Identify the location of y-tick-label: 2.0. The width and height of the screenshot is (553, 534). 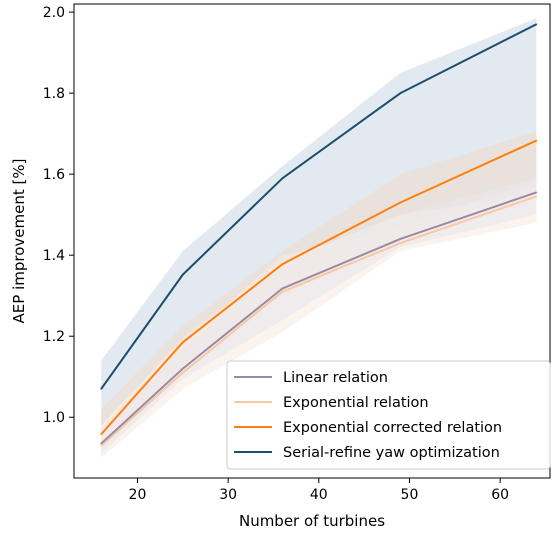
(54, 13).